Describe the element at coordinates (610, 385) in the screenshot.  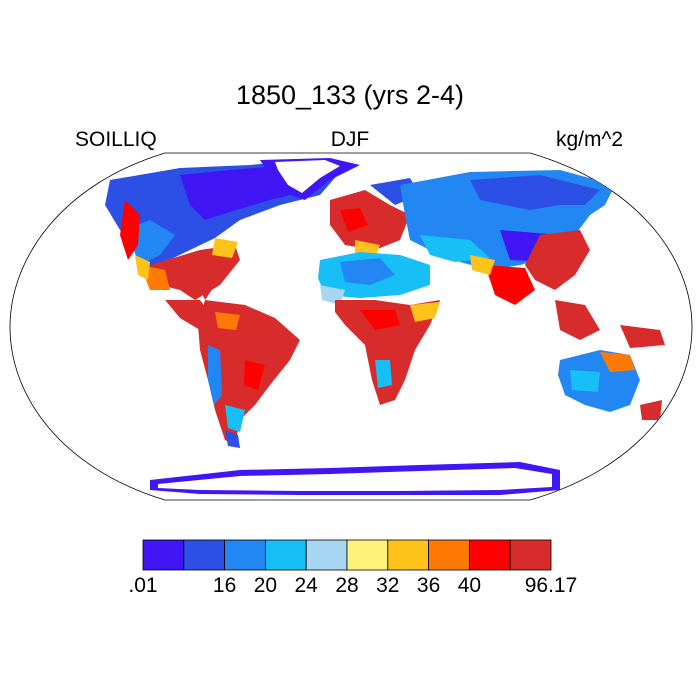
I see `australia` at that location.